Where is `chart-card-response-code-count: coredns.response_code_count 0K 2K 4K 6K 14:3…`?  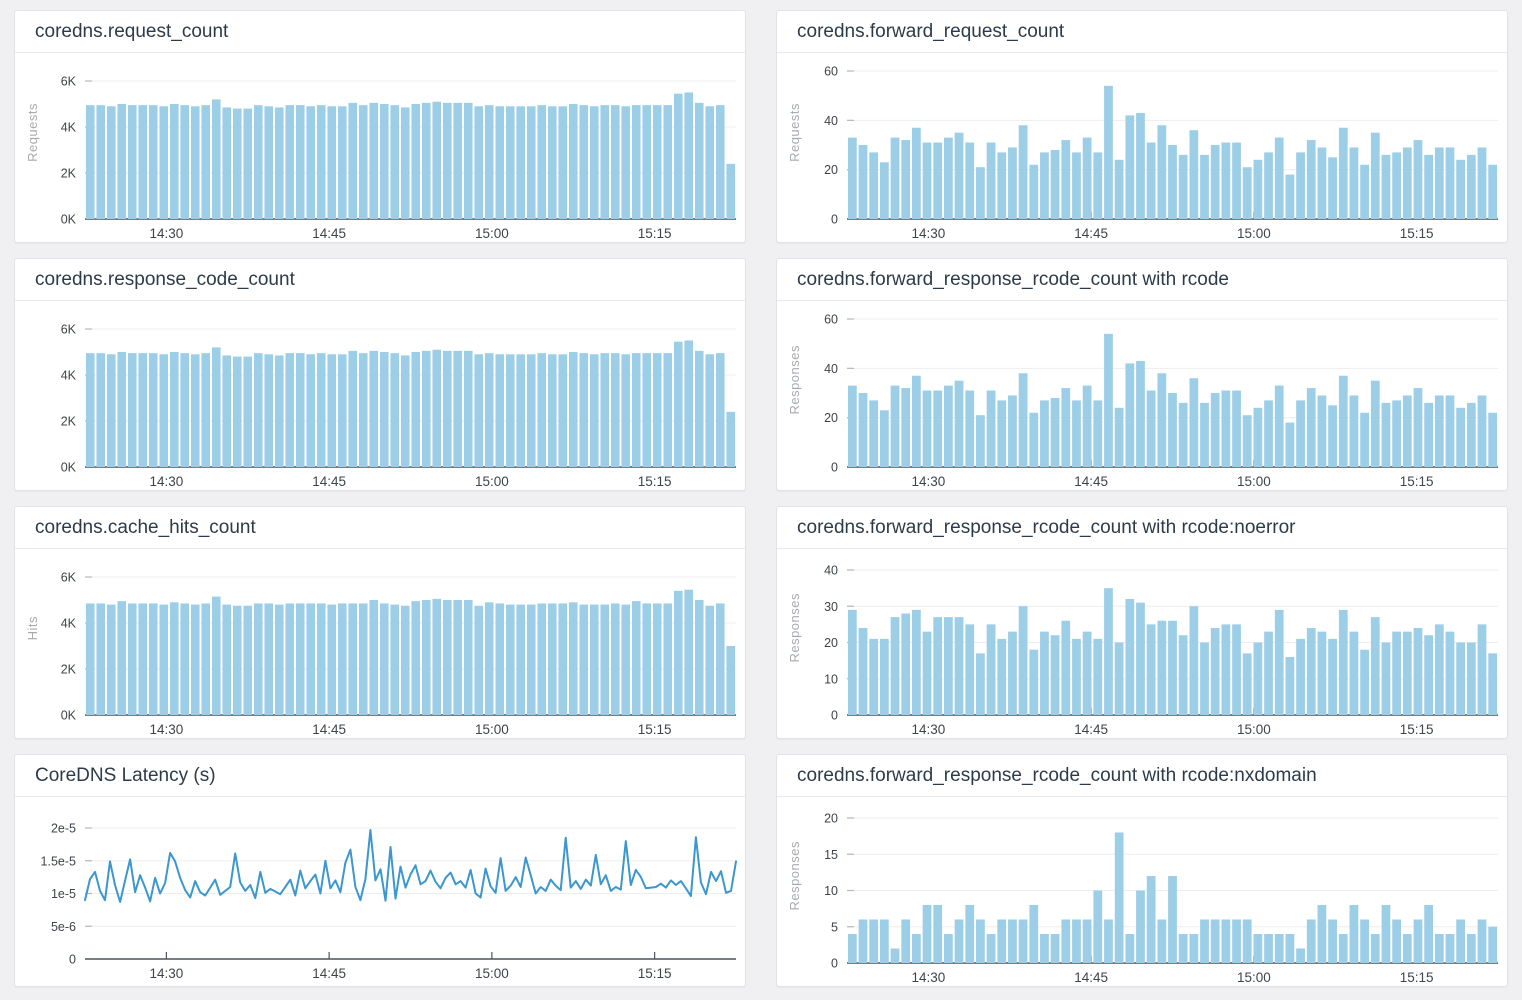
chart-card-response-code-count: coredns.response_code_count 0K 2K 4K 6K 14:3… is located at coordinates (380, 374).